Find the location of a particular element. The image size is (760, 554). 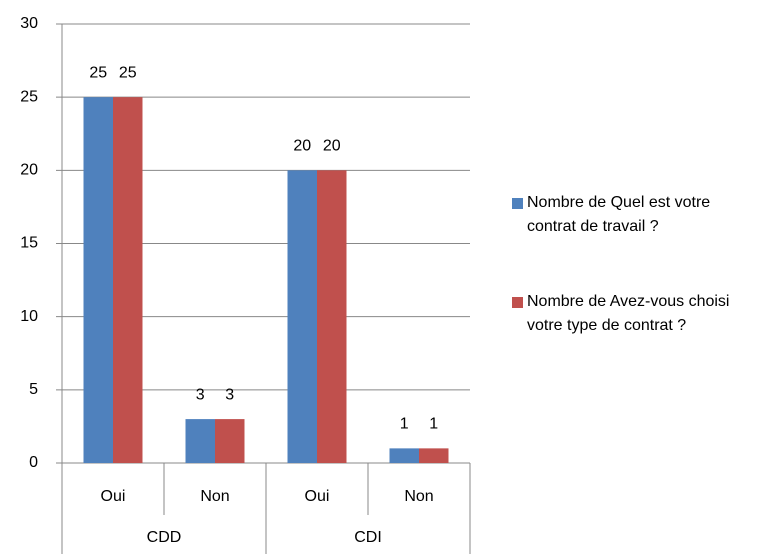

y-tick-label: 5 is located at coordinates (33, 389).